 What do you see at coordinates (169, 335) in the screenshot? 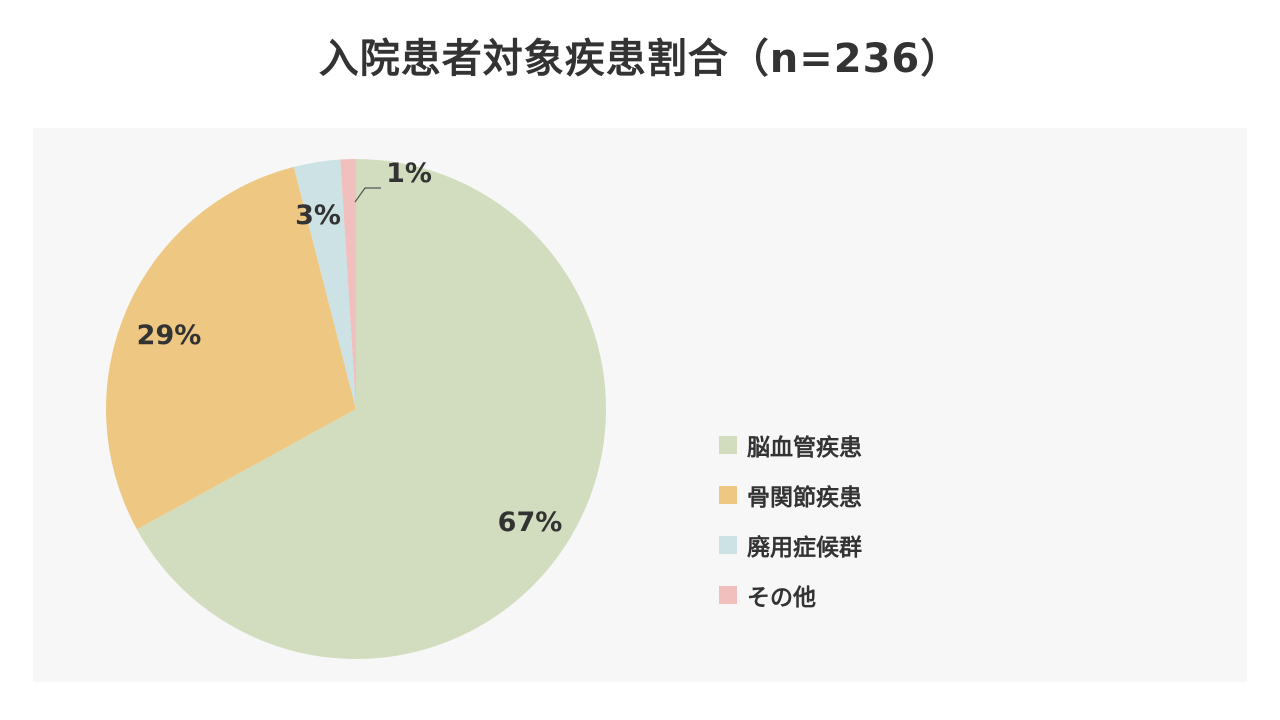
I see `data-label-2: 29%` at bounding box center [169, 335].